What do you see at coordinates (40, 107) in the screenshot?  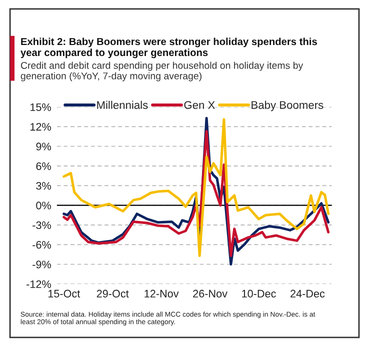 I see `y-tick-label: 15%` at bounding box center [40, 107].